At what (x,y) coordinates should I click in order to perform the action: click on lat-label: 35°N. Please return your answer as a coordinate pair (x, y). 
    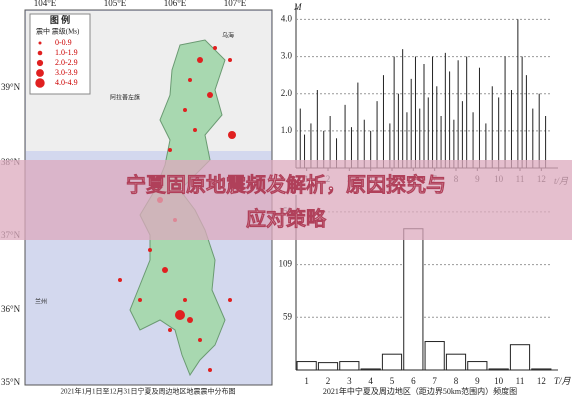
    Looking at the image, I should click on (11, 382).